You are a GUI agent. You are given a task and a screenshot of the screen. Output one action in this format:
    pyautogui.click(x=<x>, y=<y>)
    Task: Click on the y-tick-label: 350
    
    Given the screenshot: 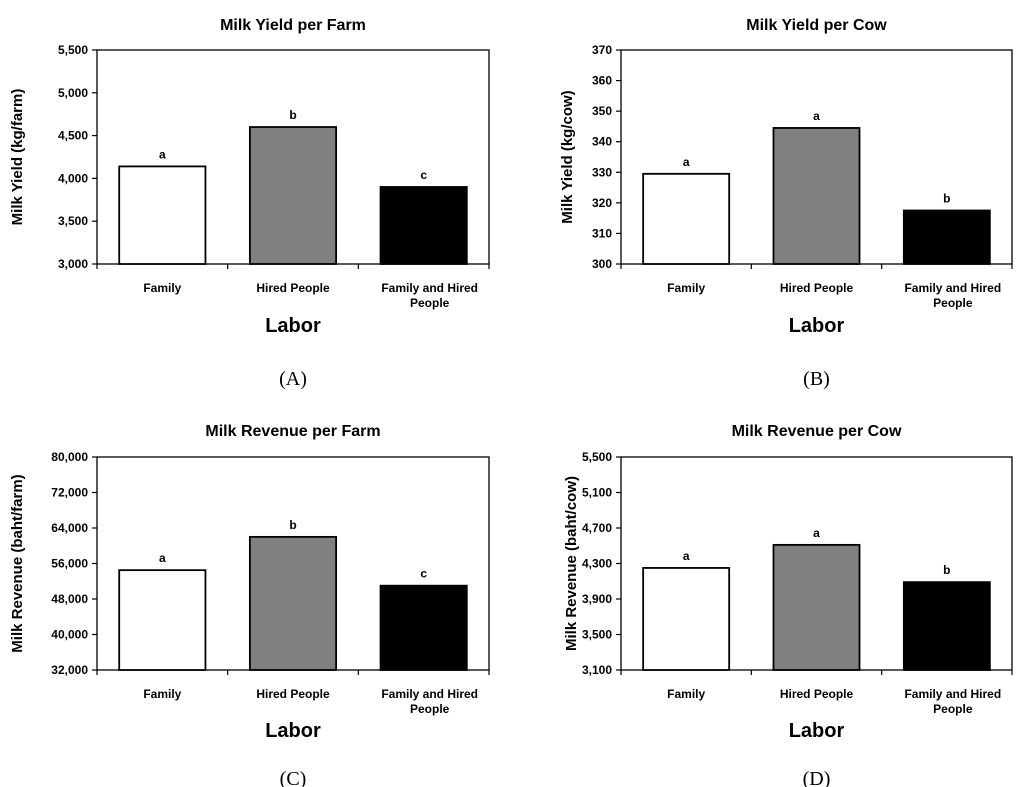 What is the action you would take?
    pyautogui.click(x=602, y=111)
    